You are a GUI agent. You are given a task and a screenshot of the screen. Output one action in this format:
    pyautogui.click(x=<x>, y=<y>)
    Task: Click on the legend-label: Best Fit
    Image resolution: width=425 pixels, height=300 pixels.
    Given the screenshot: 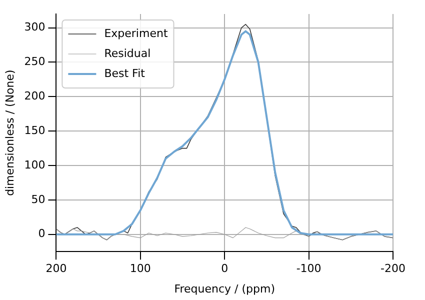 What is the action you would take?
    pyautogui.click(x=125, y=73)
    